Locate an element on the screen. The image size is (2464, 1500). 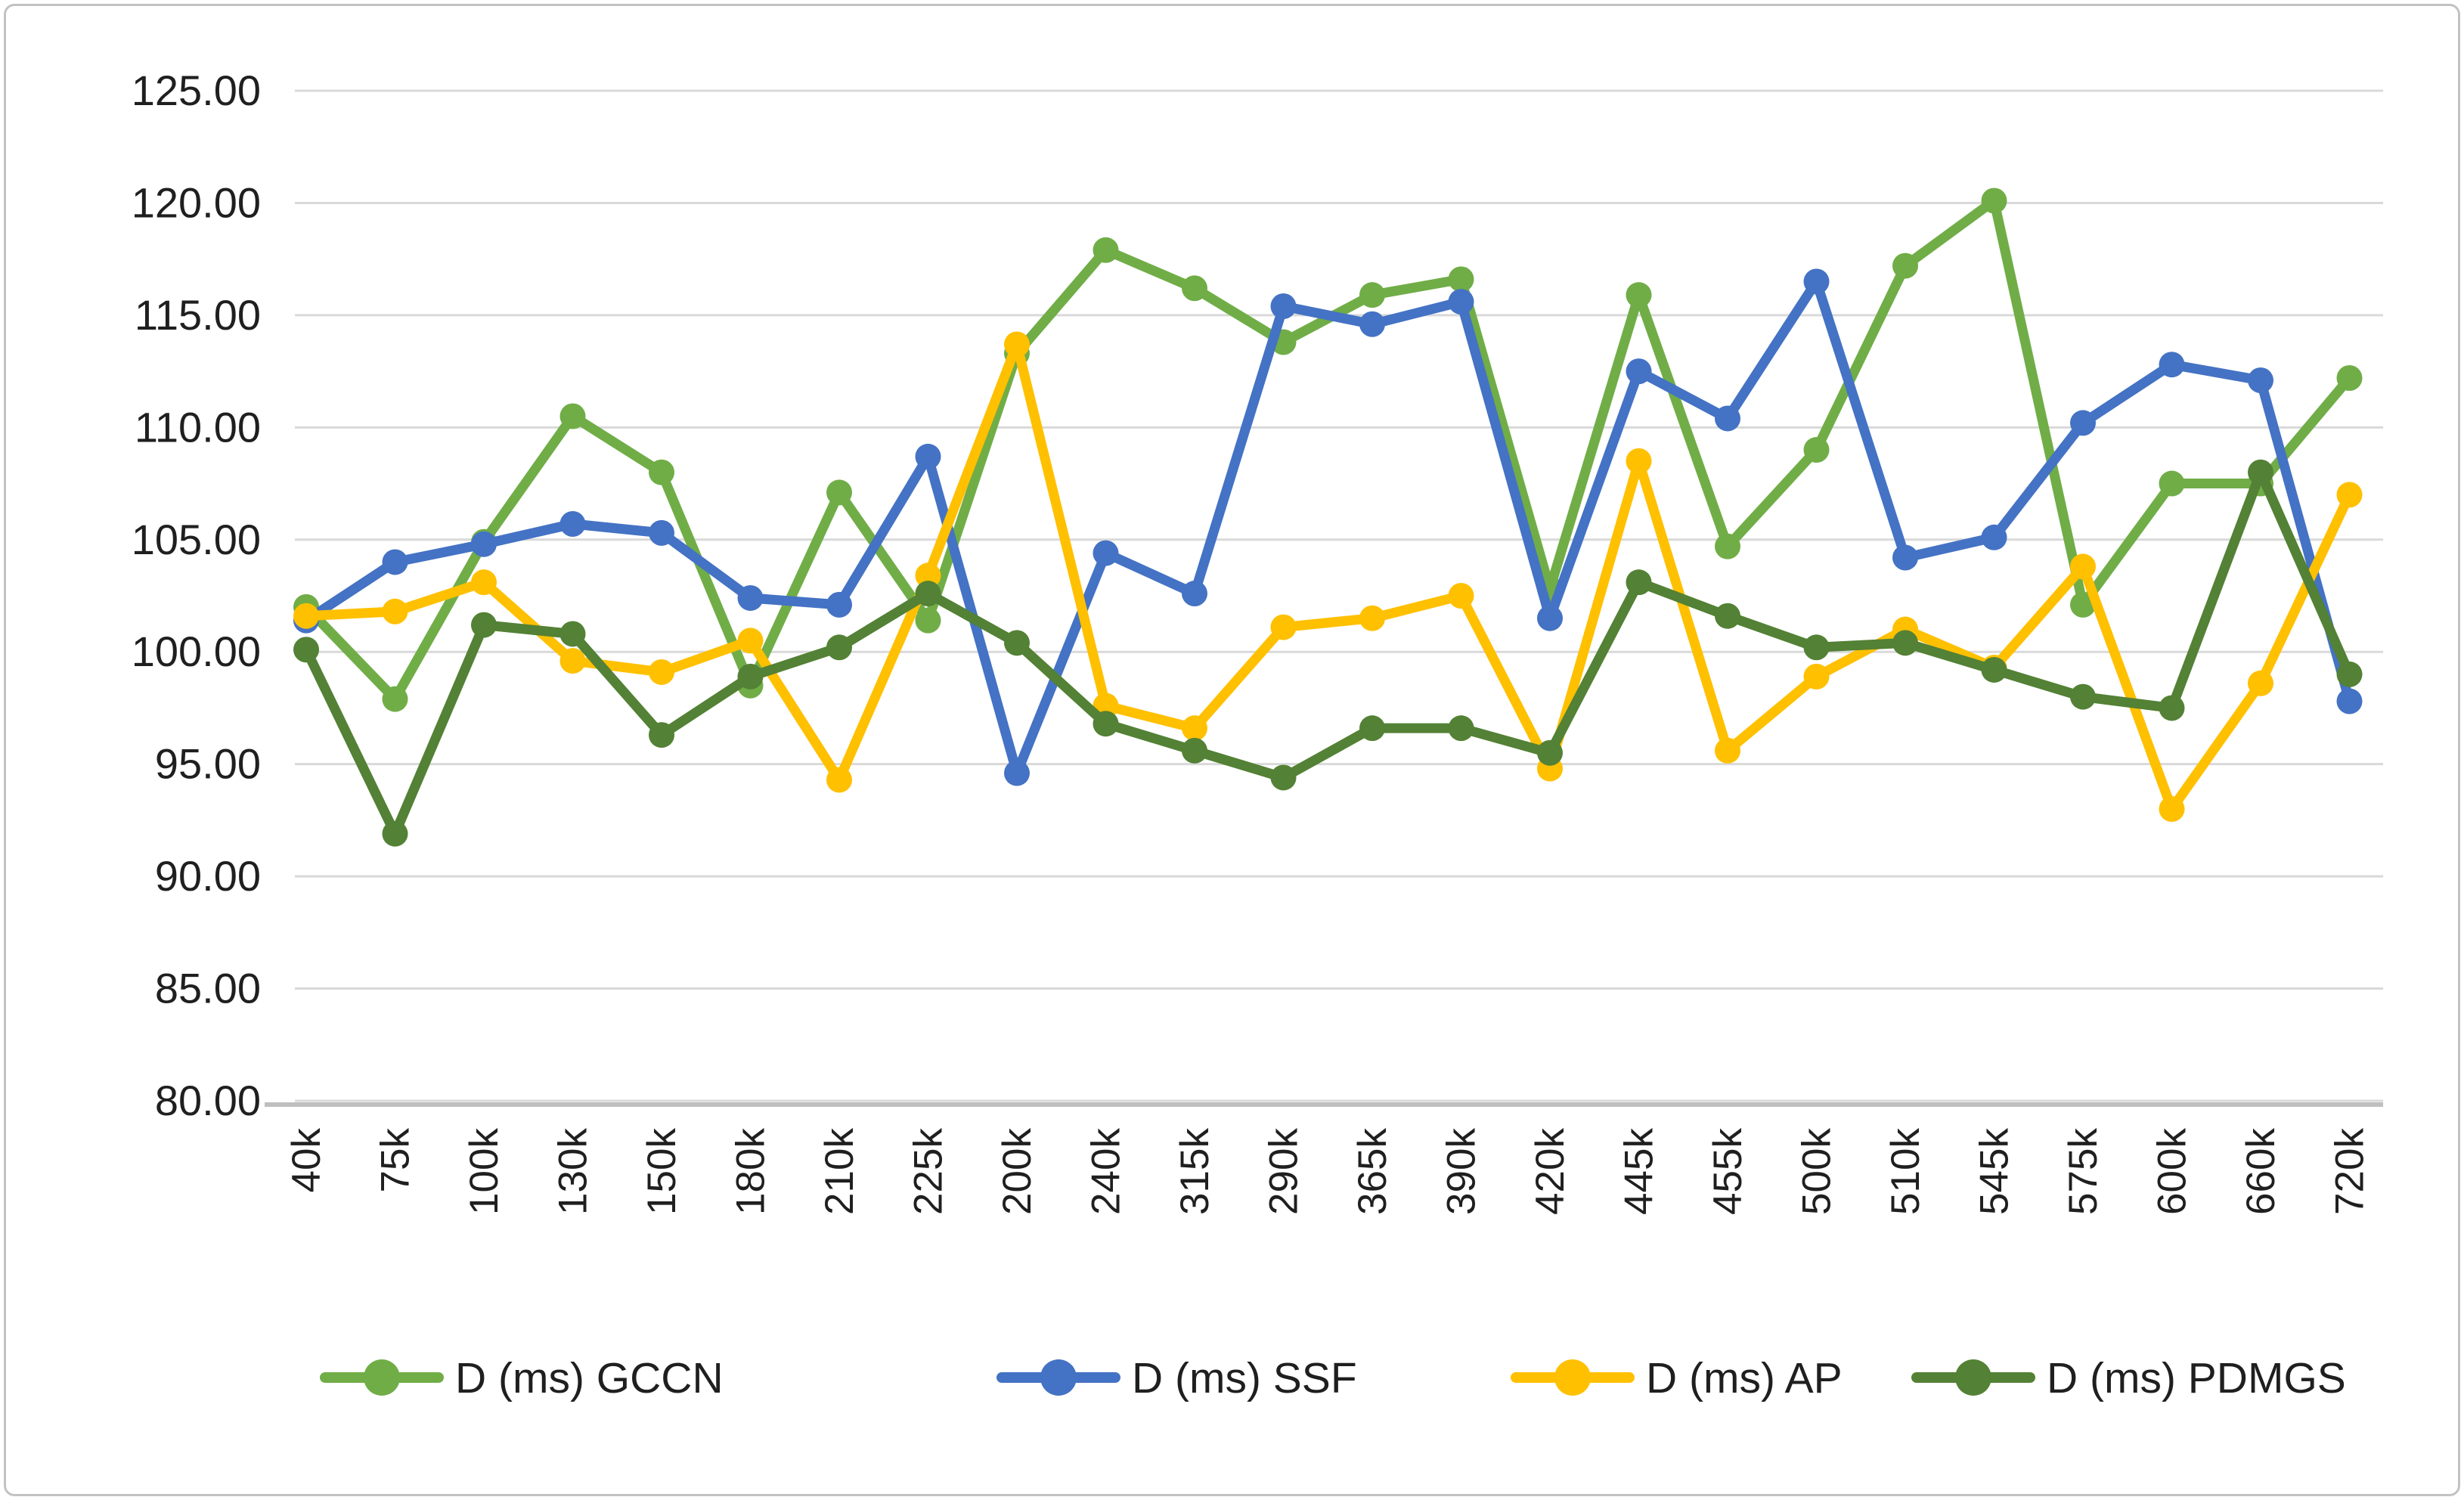
legend-label: D (ms) SSF is located at coordinates (1244, 1378).